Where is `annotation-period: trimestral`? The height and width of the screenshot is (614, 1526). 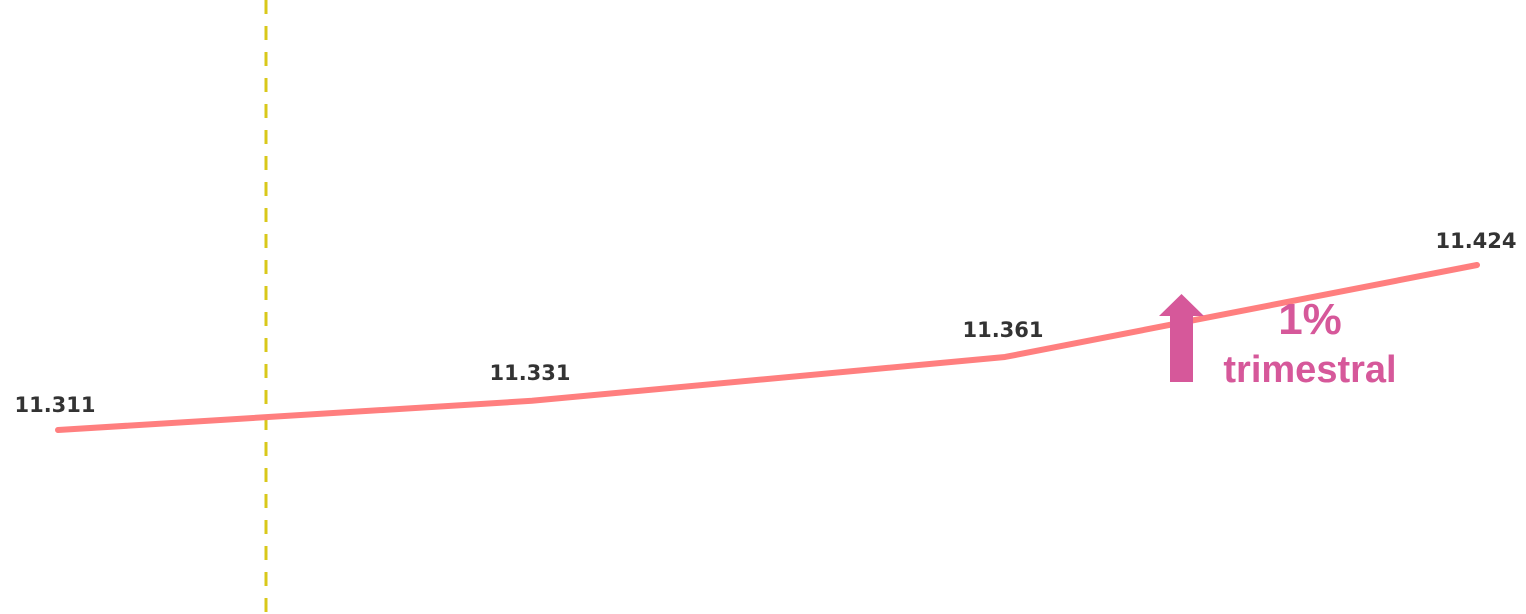
annotation-period: trimestral is located at coordinates (1309, 370).